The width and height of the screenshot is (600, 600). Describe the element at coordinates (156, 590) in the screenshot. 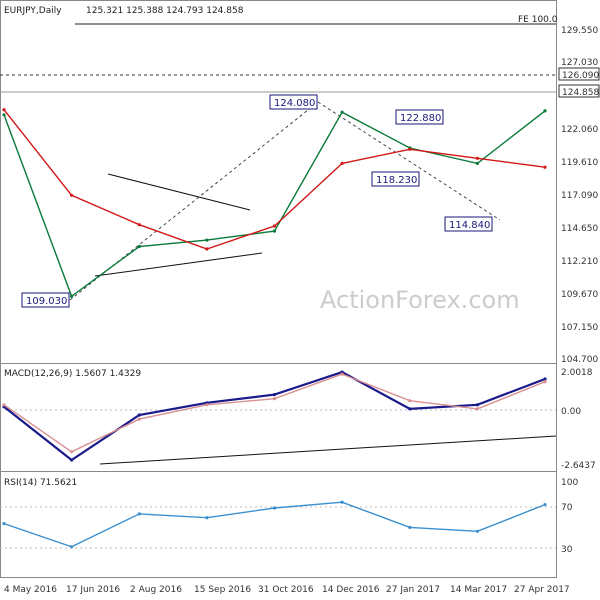

I see `date-tick: 2 Aug 2016` at that location.